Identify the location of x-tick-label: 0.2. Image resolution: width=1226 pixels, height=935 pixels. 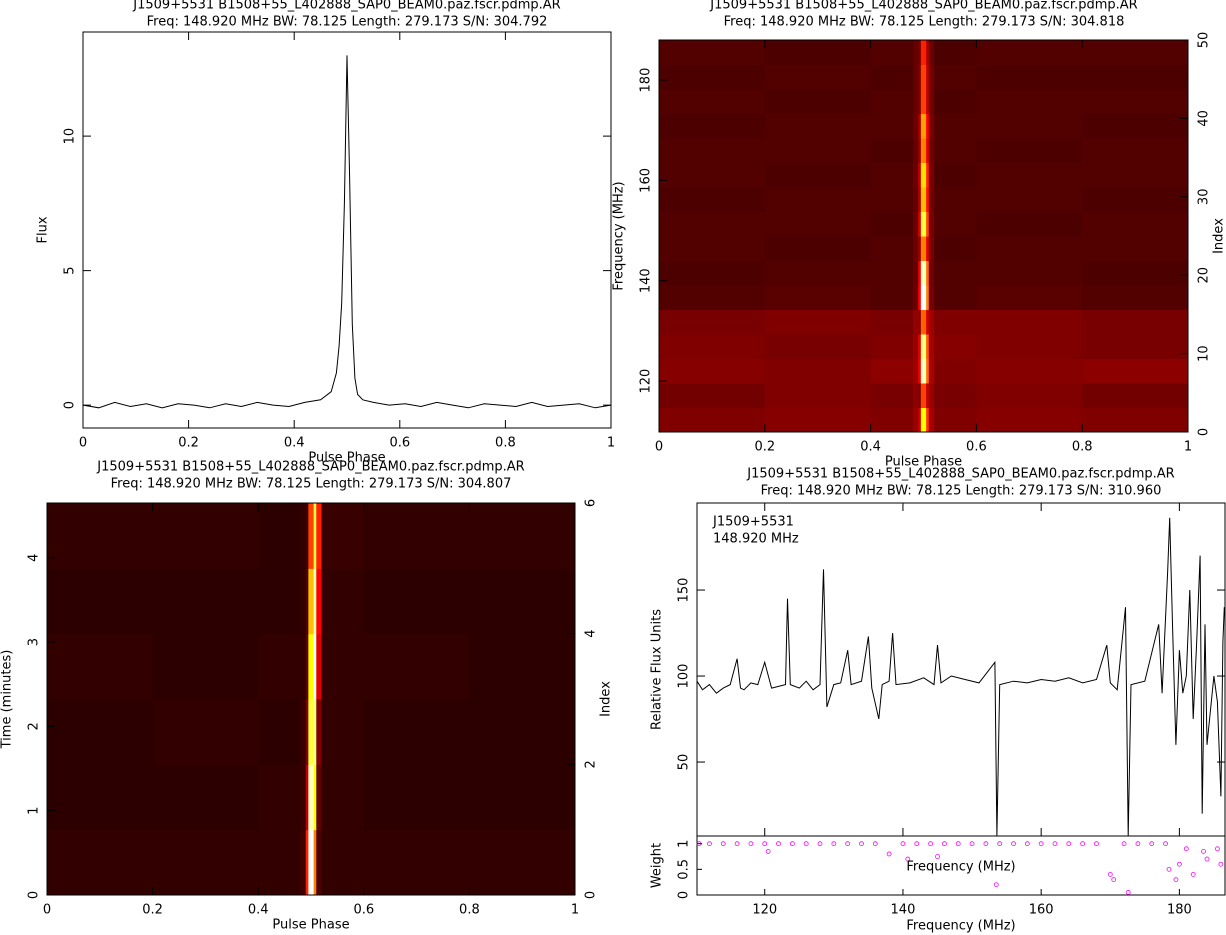
(188, 443).